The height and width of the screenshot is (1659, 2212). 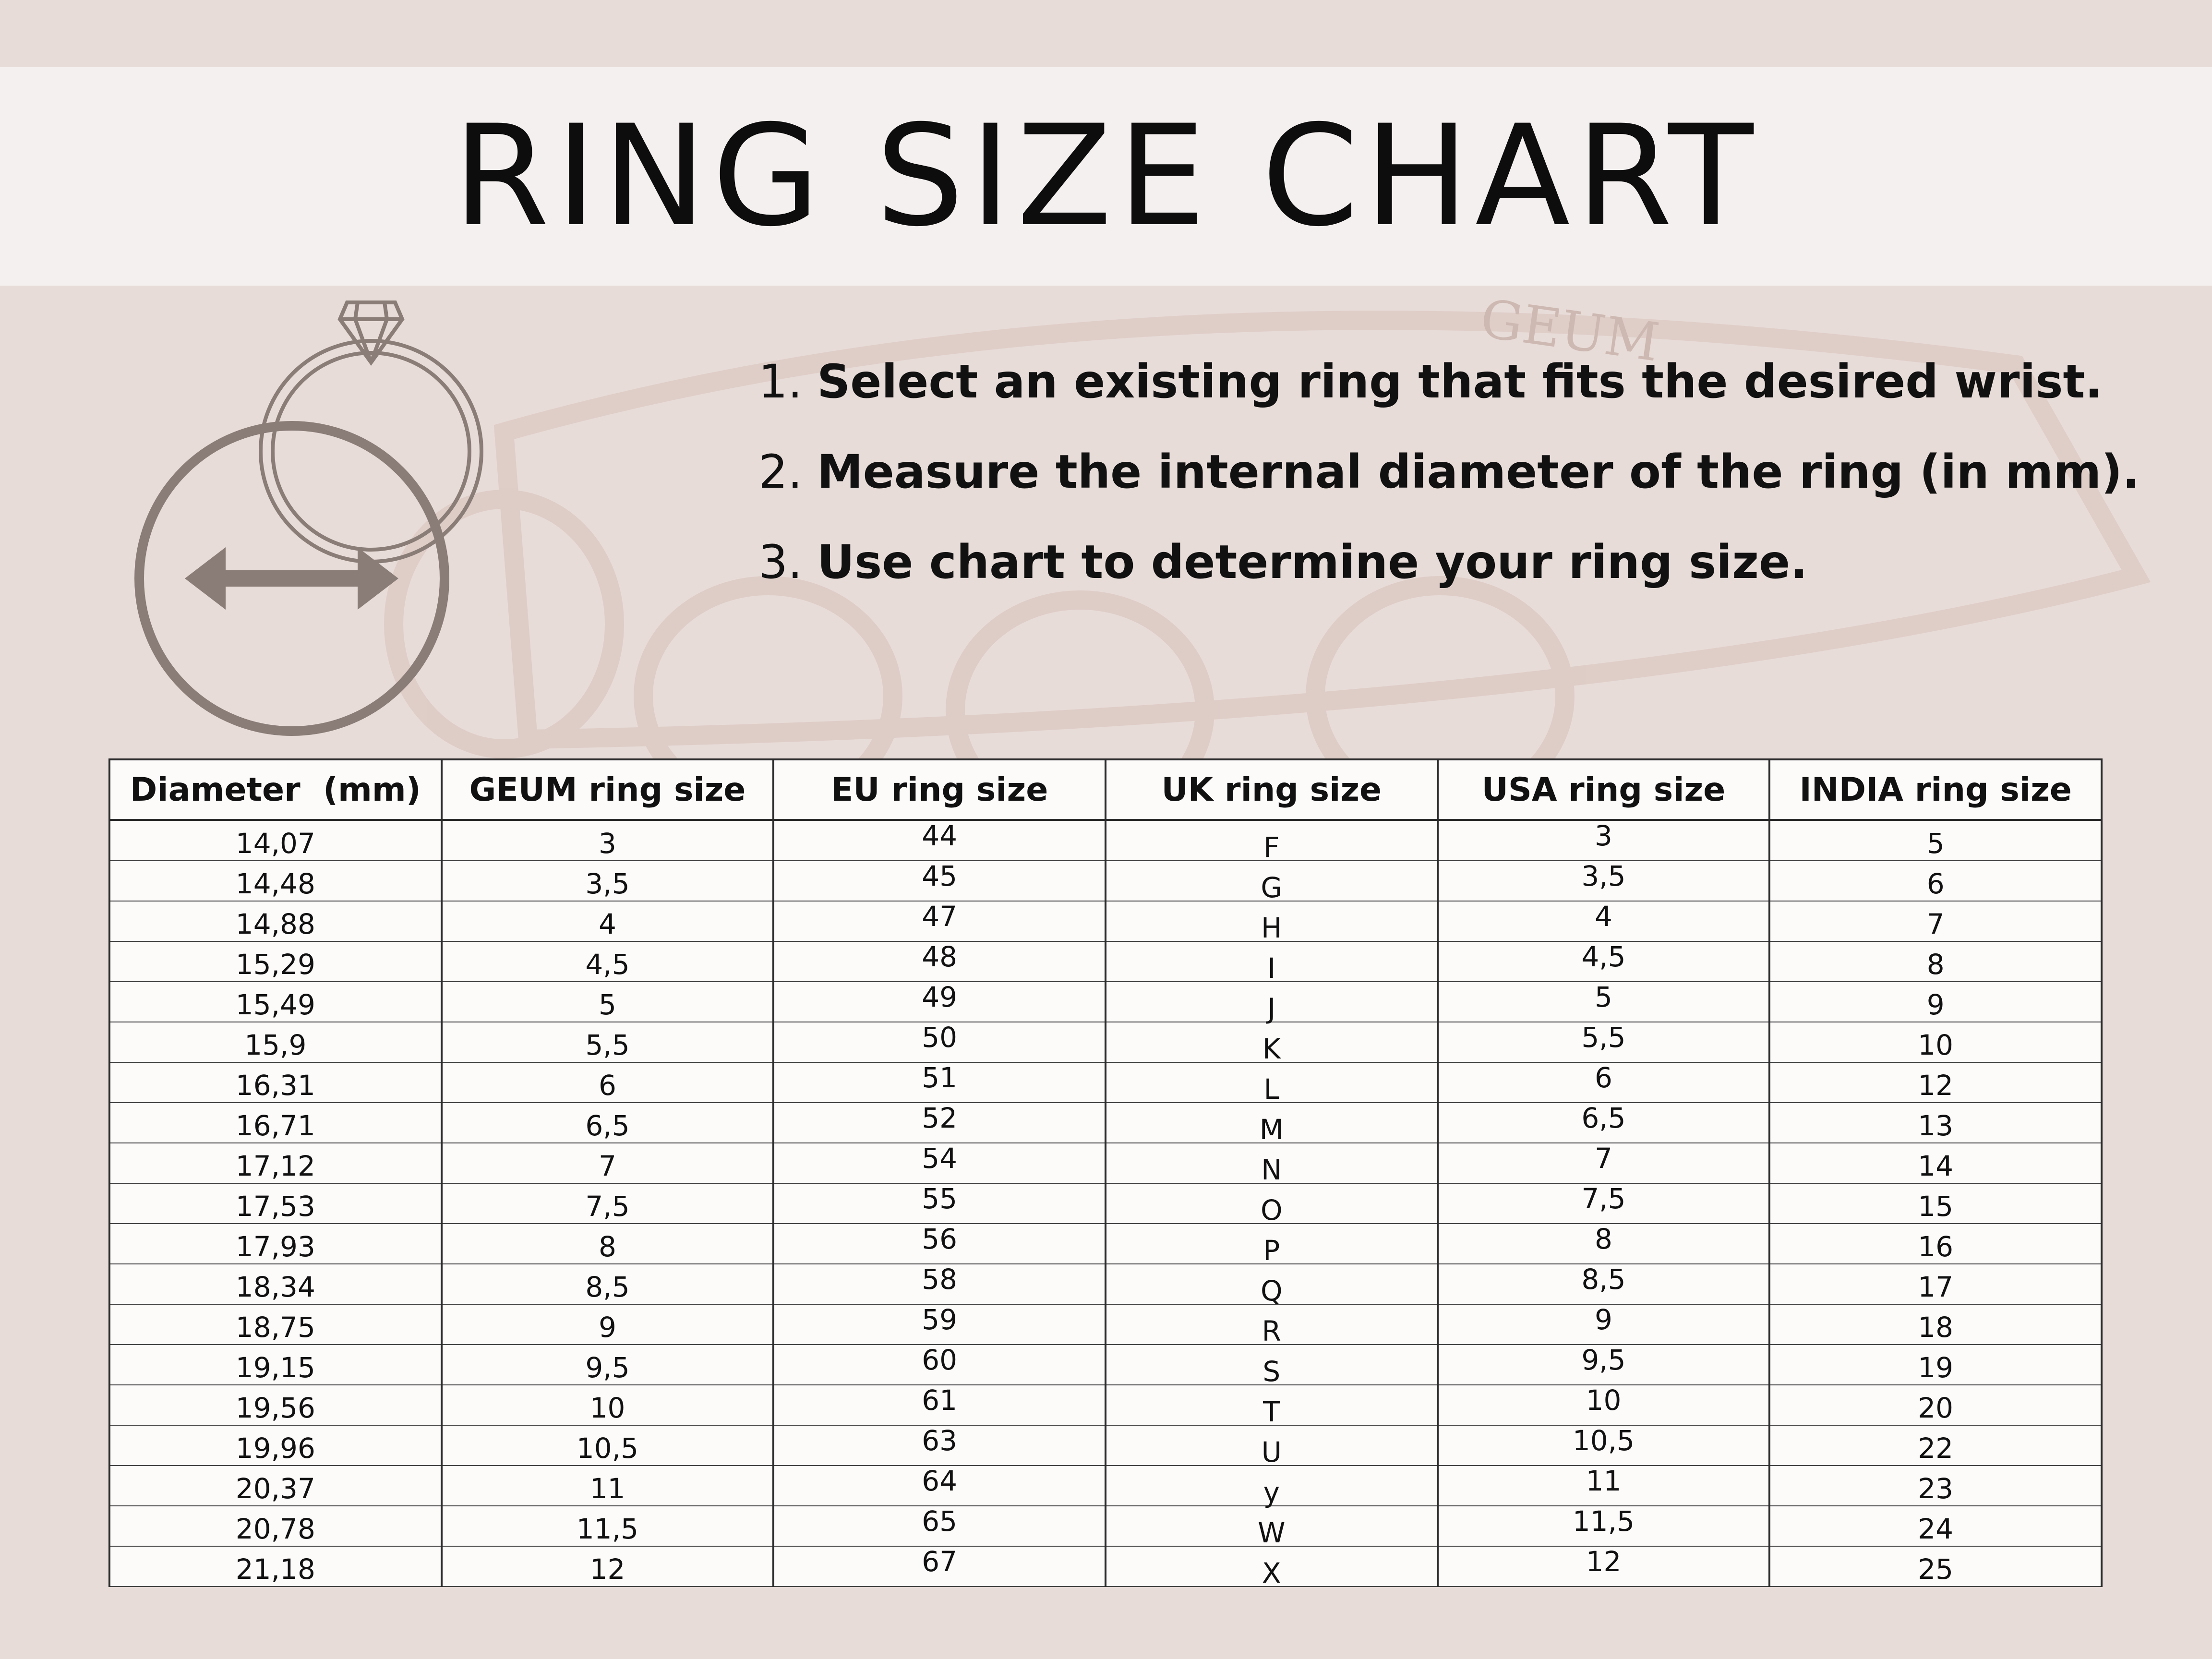 I want to click on column-header-uk: UK ring size, so click(x=1271, y=789).